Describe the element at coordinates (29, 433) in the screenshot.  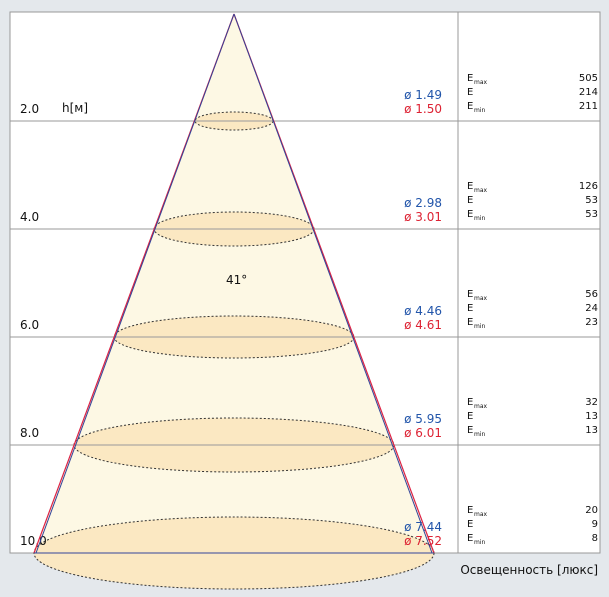
I see `height: 8.0` at that location.